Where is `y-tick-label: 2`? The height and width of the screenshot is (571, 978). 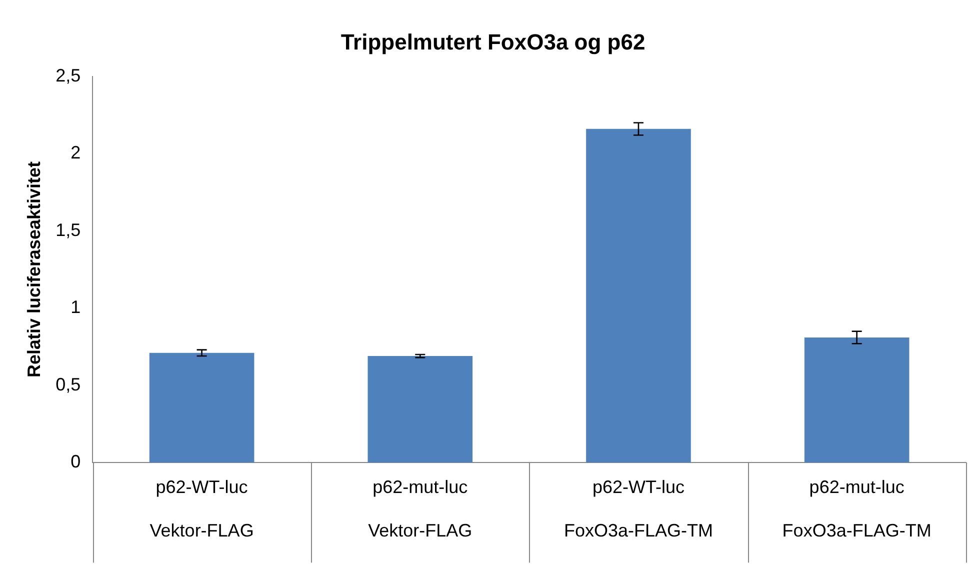
y-tick-label: 2 is located at coordinates (75, 152).